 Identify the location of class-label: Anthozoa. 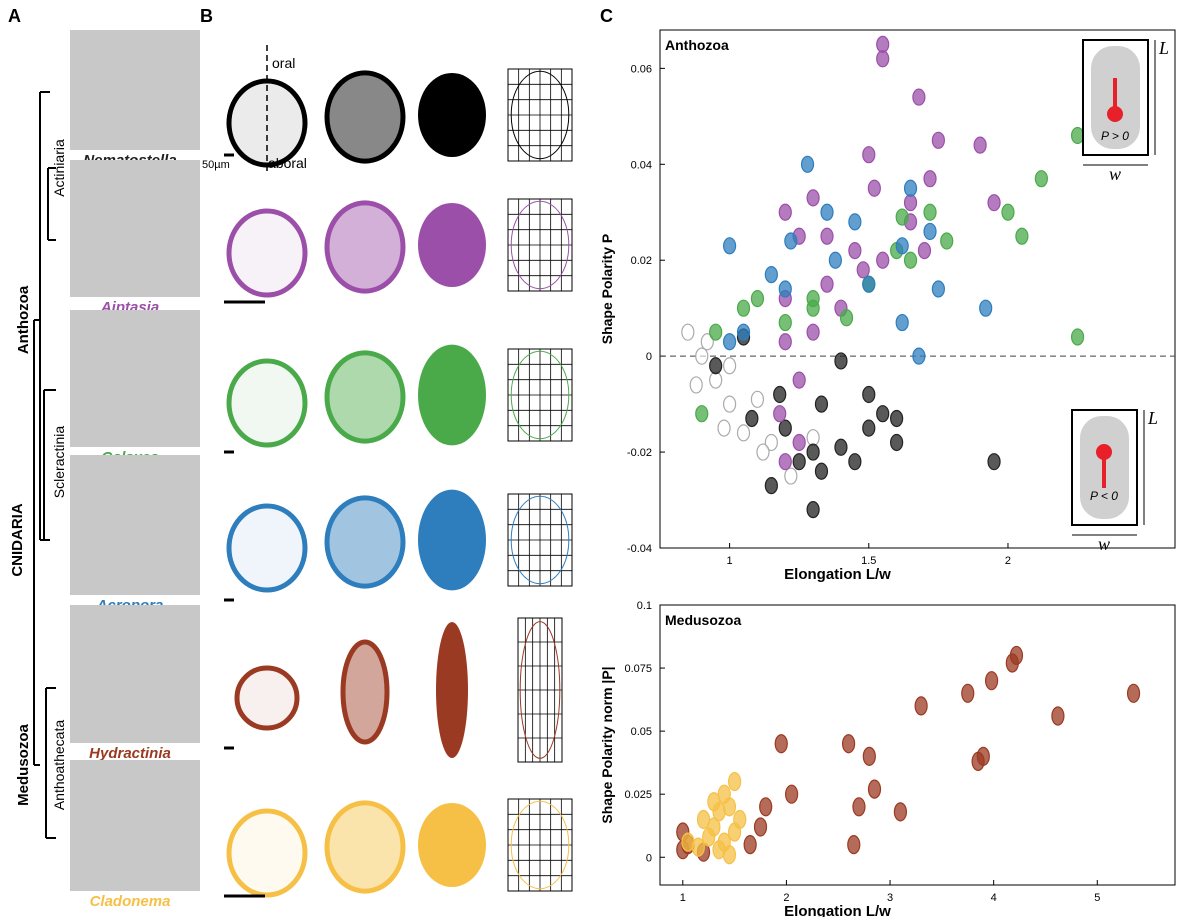
(23, 319).